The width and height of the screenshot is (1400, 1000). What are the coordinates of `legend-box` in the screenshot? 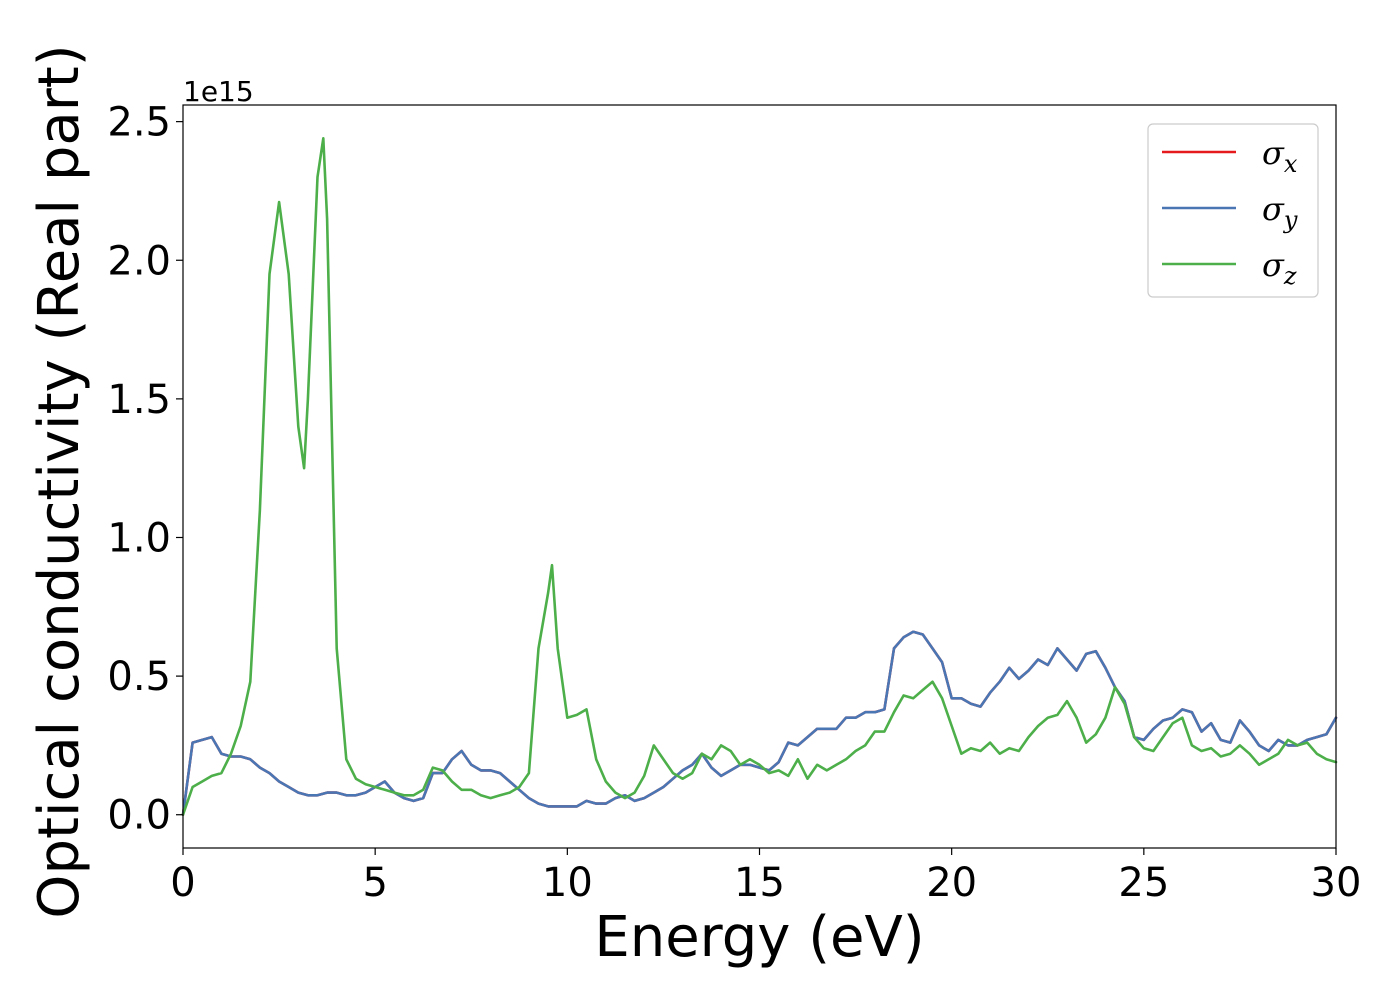 It's located at (1233, 210).